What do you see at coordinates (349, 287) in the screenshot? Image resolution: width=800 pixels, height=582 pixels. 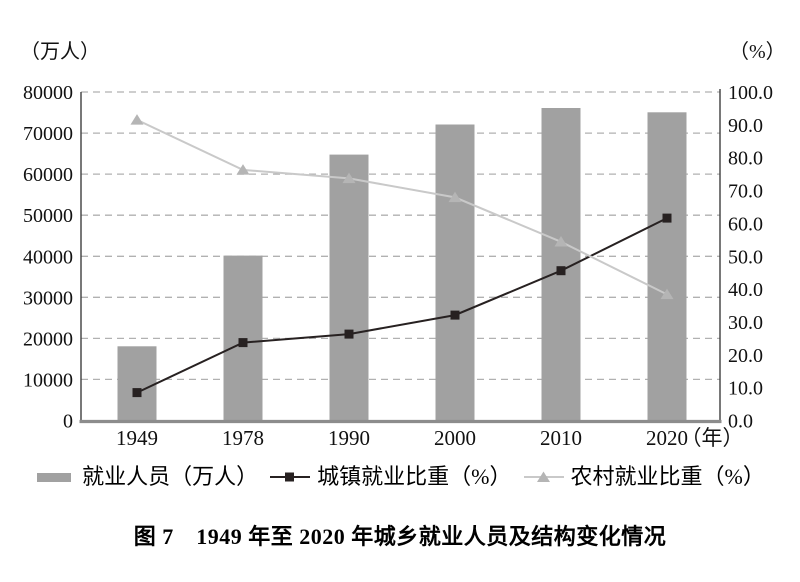 I see `bar-1990` at bounding box center [349, 287].